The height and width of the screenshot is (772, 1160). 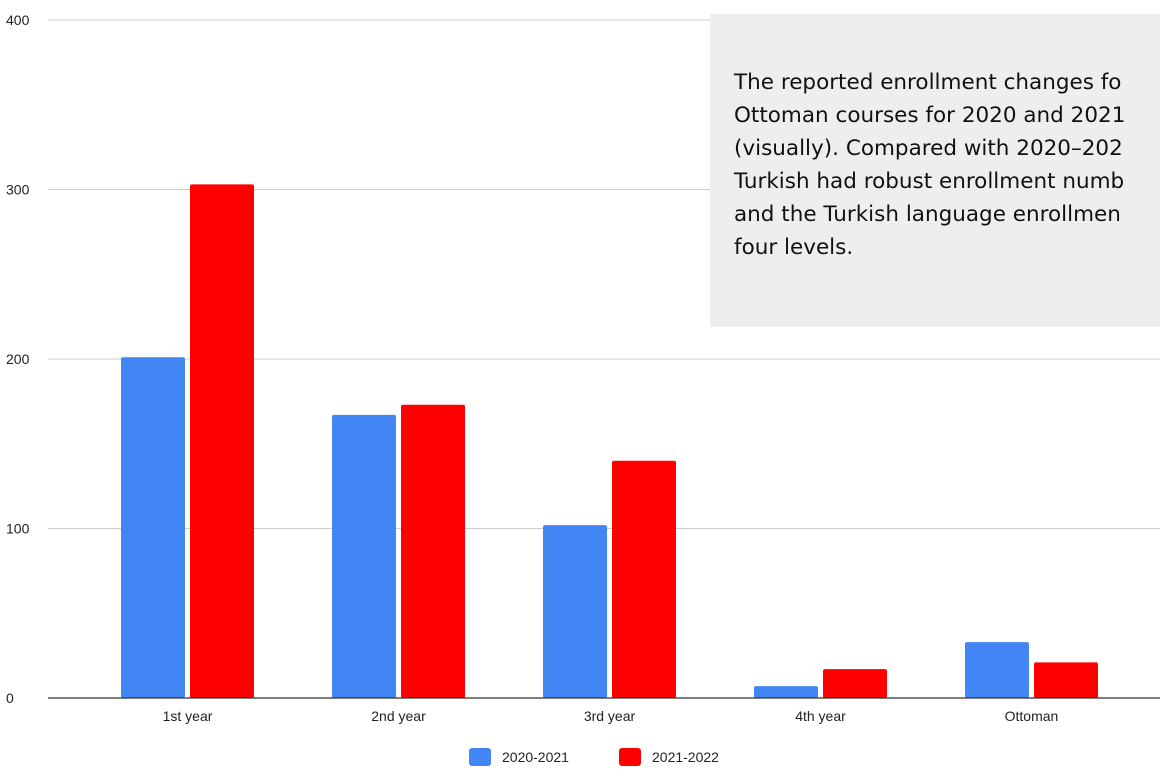 I want to click on y-tick-label: 200, so click(x=18, y=359).